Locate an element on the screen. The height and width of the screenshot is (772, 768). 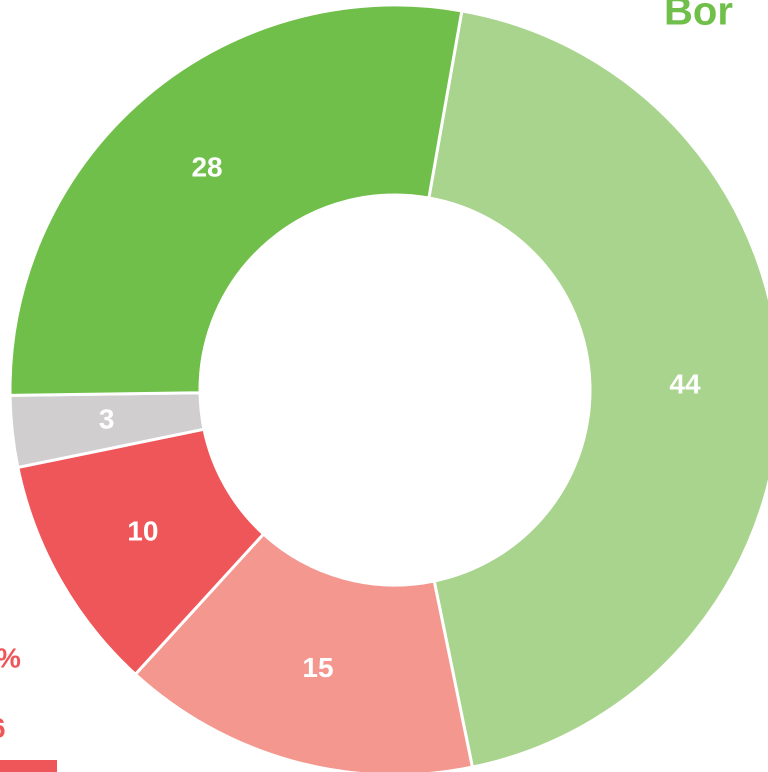
data-label: 28 is located at coordinates (206, 167).